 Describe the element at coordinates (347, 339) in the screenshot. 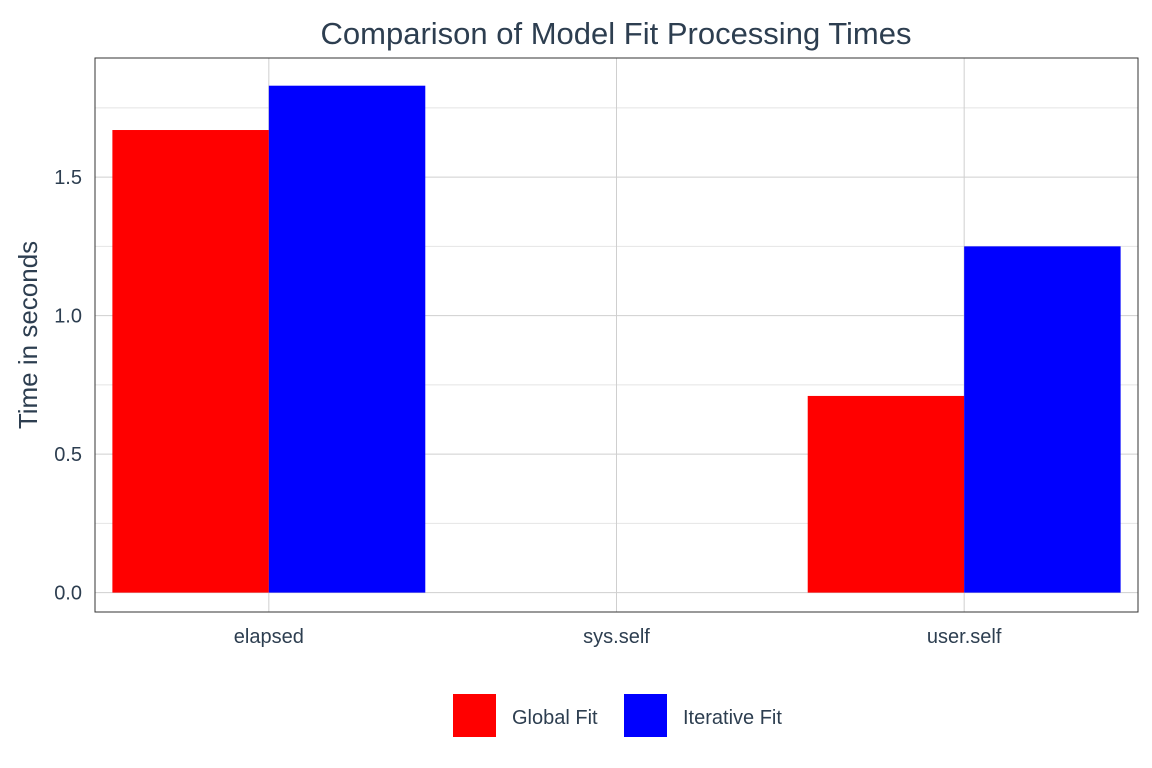

I see `bar-elapsed-iterative-fit` at that location.